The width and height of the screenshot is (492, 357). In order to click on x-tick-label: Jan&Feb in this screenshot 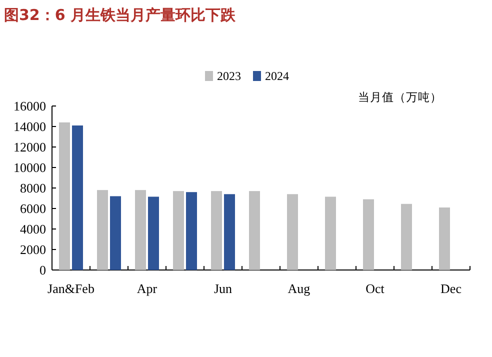, I will do `click(71, 288)`.